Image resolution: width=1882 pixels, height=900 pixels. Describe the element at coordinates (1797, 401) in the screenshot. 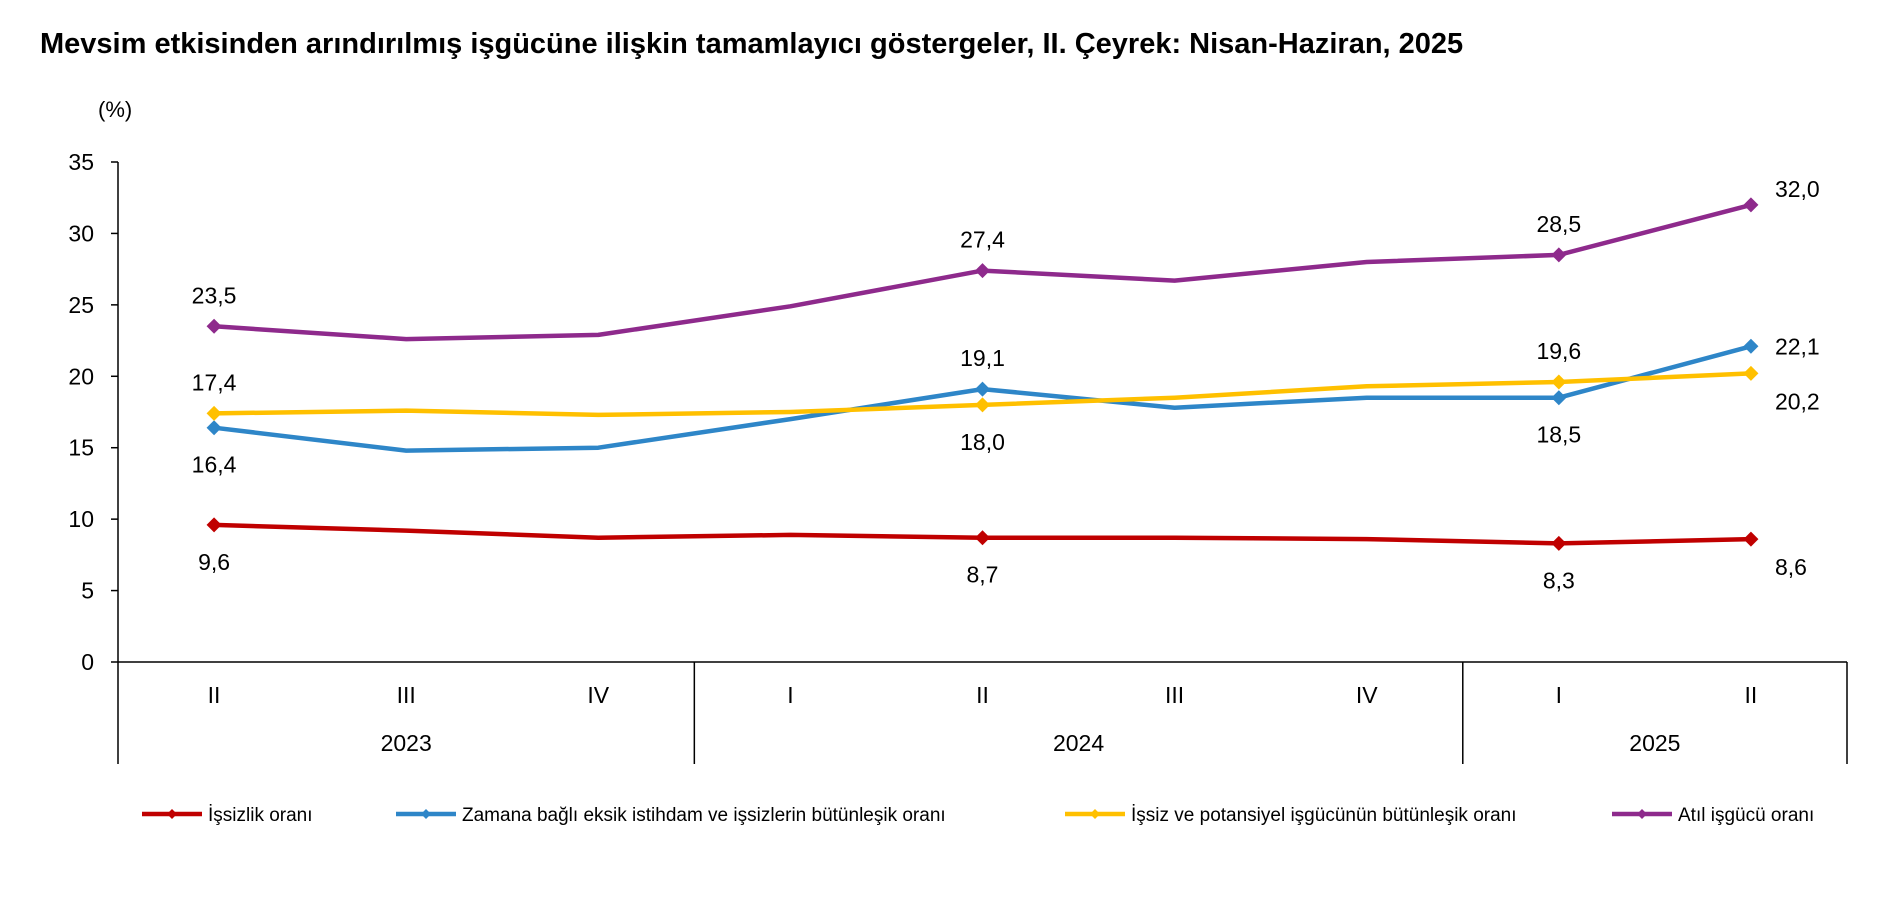

I see `data-label: 20,2` at that location.